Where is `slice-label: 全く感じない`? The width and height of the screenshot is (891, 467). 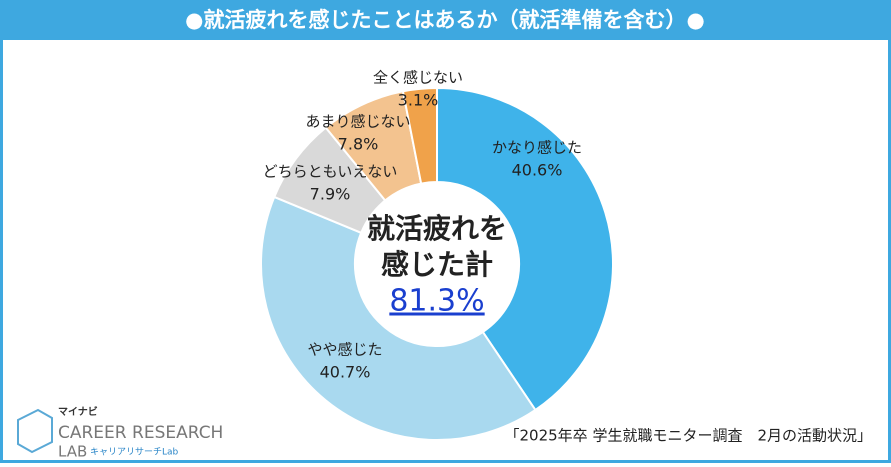 slice-label: 全く感じない is located at coordinates (418, 78).